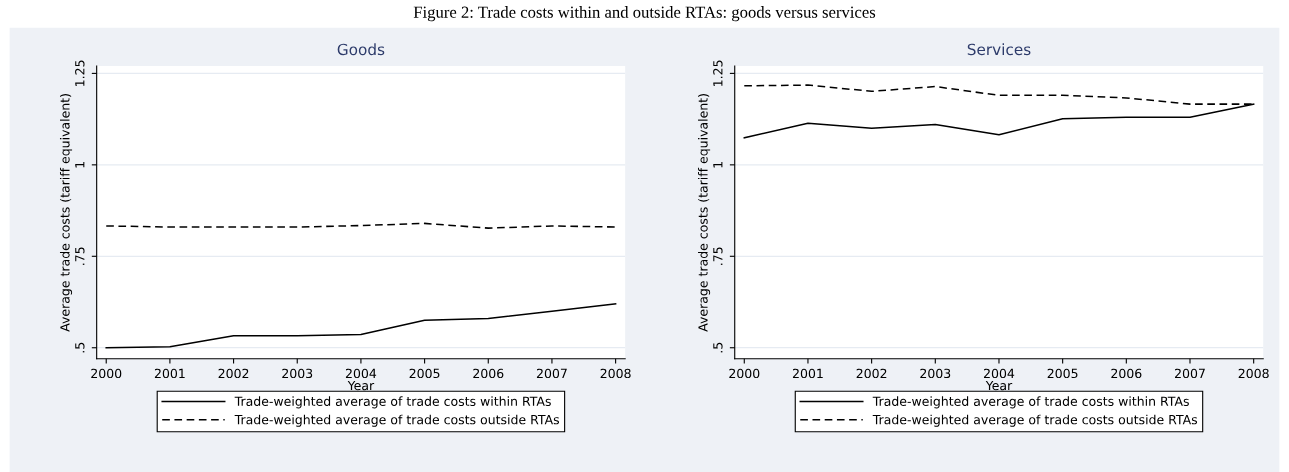 The image size is (1289, 472). What do you see at coordinates (999, 49) in the screenshot?
I see `chart-title: Services` at bounding box center [999, 49].